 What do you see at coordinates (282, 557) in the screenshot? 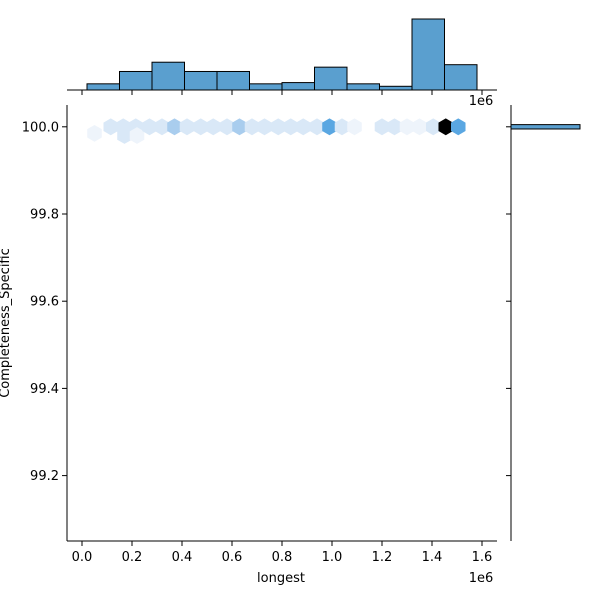
I see `x-tick-label: 0.8` at bounding box center [282, 557].